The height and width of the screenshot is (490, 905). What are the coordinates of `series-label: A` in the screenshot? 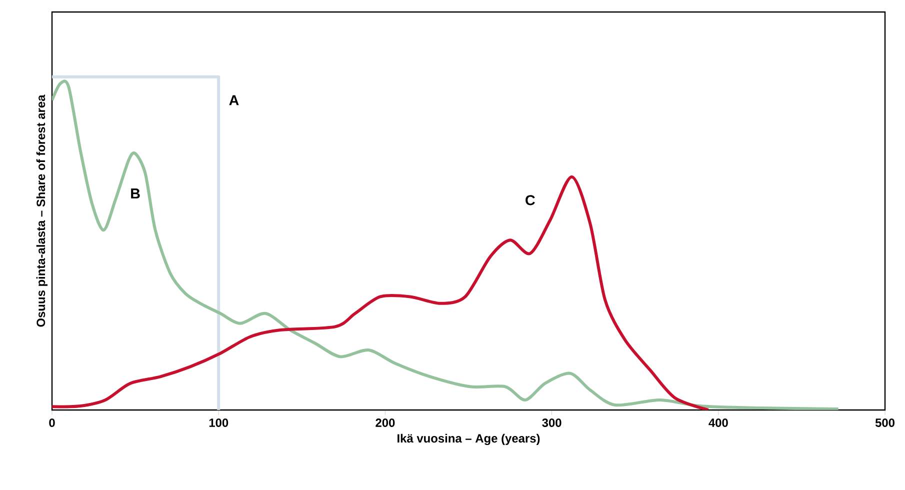 It's located at (234, 100).